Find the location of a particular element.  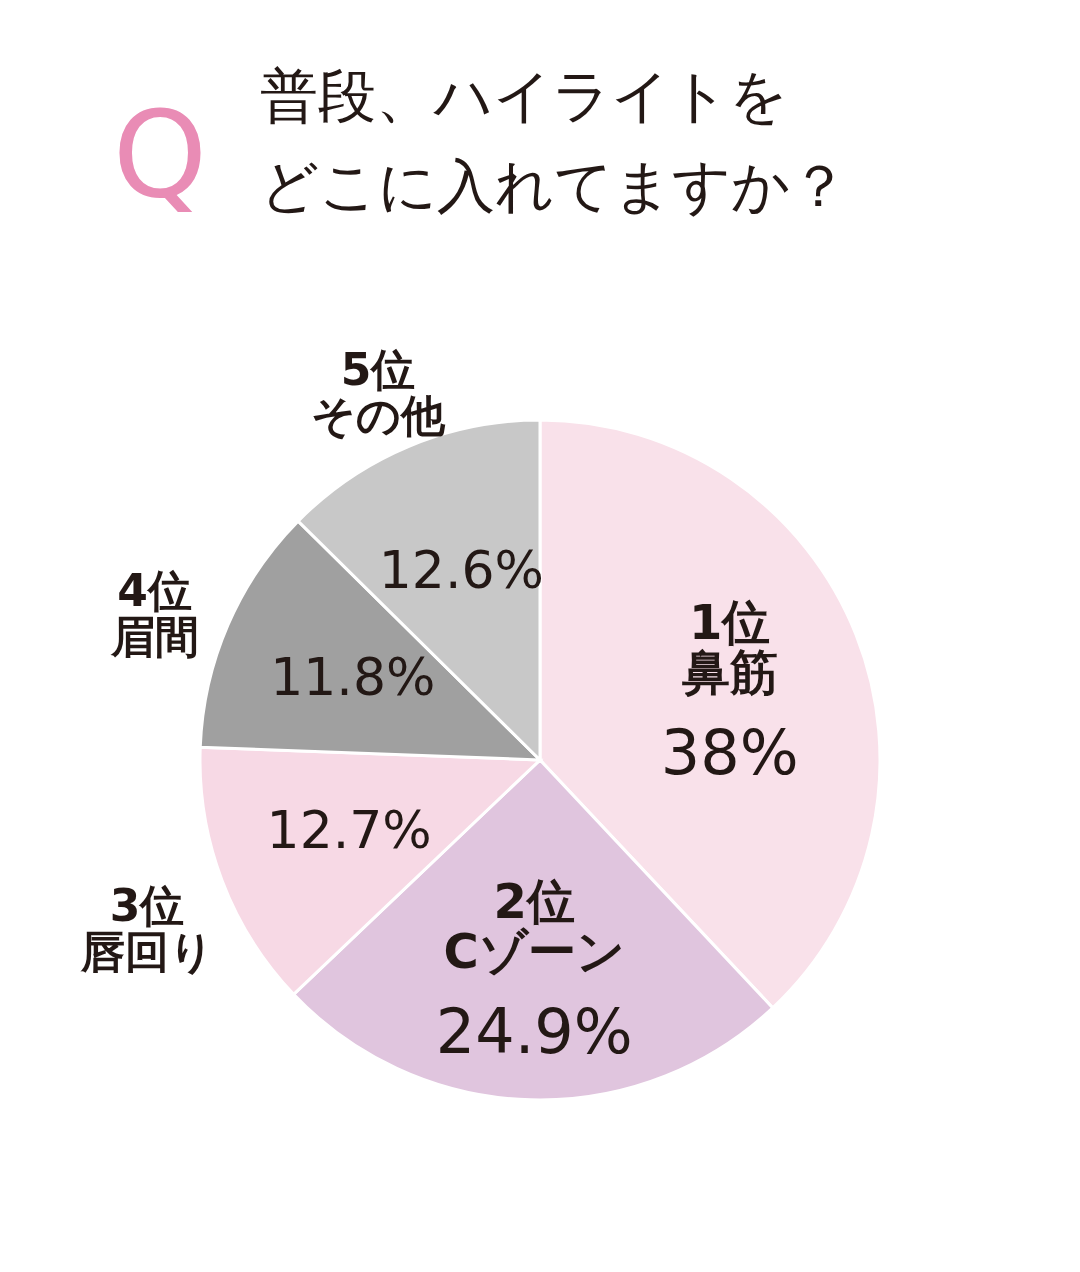

slice-label: 3位唇回り is located at coordinates (146, 929).